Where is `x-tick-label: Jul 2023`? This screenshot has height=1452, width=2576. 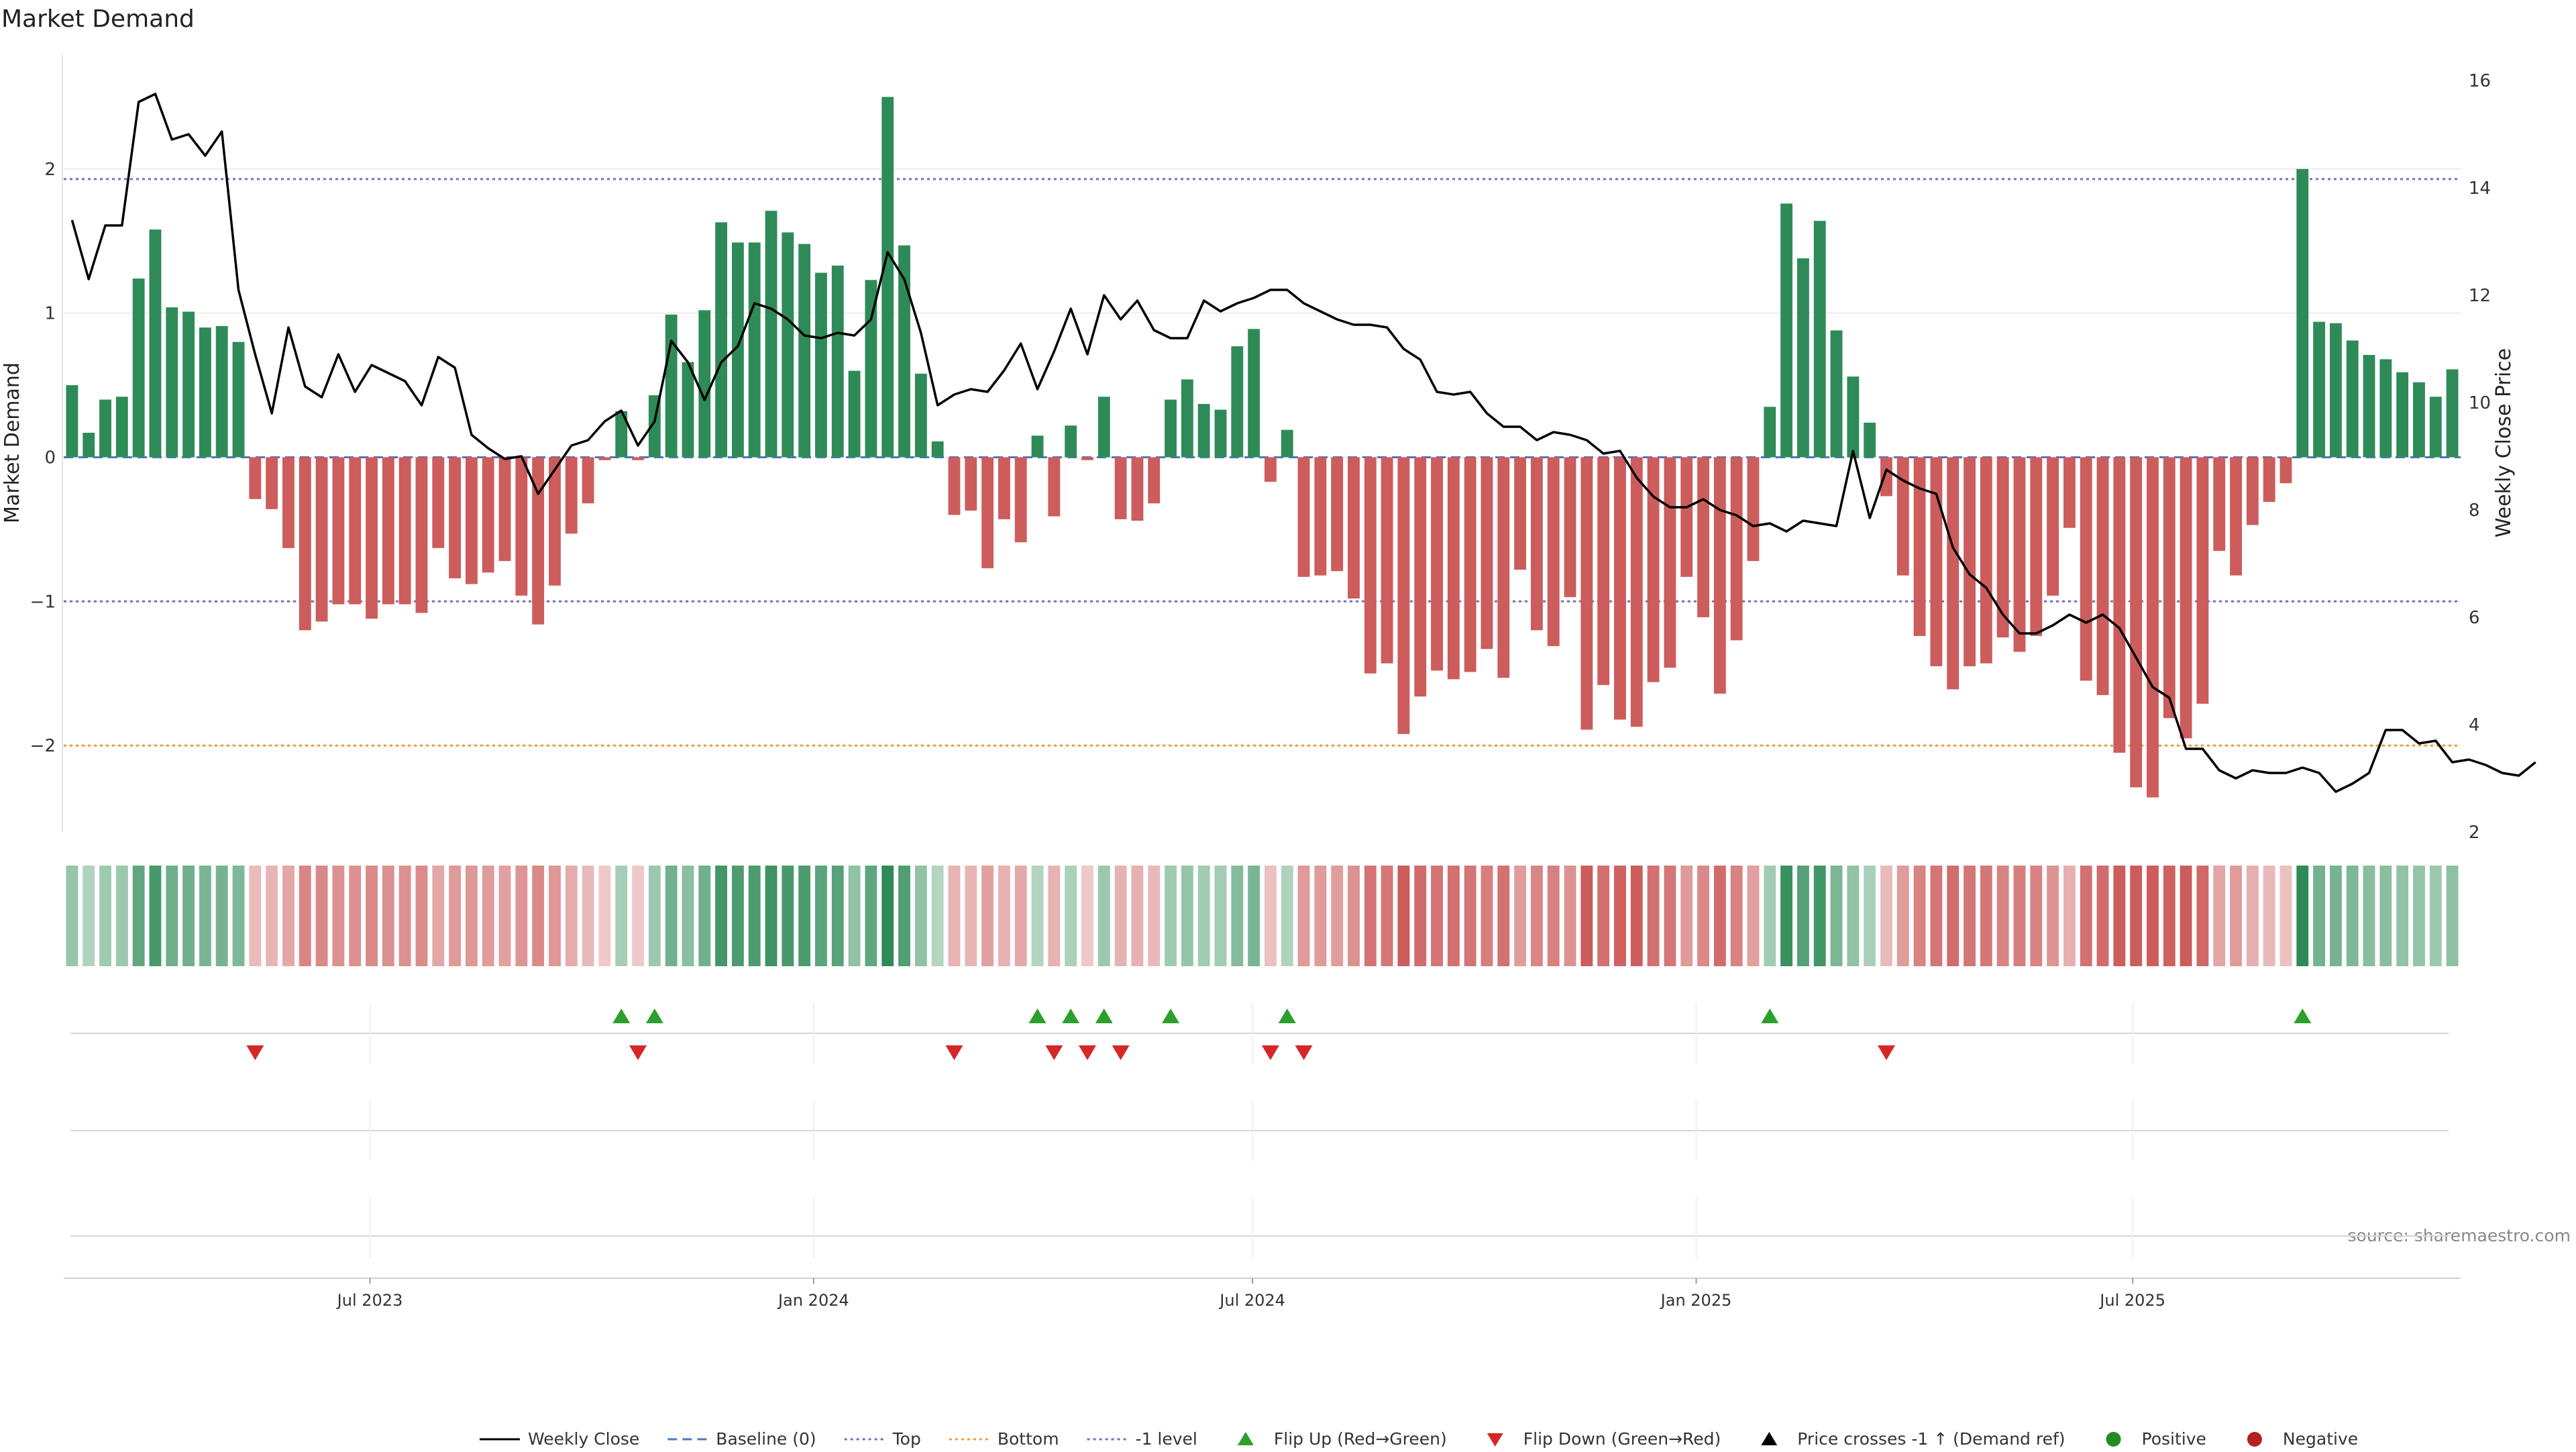 x-tick-label: Jul 2023 is located at coordinates (369, 1301).